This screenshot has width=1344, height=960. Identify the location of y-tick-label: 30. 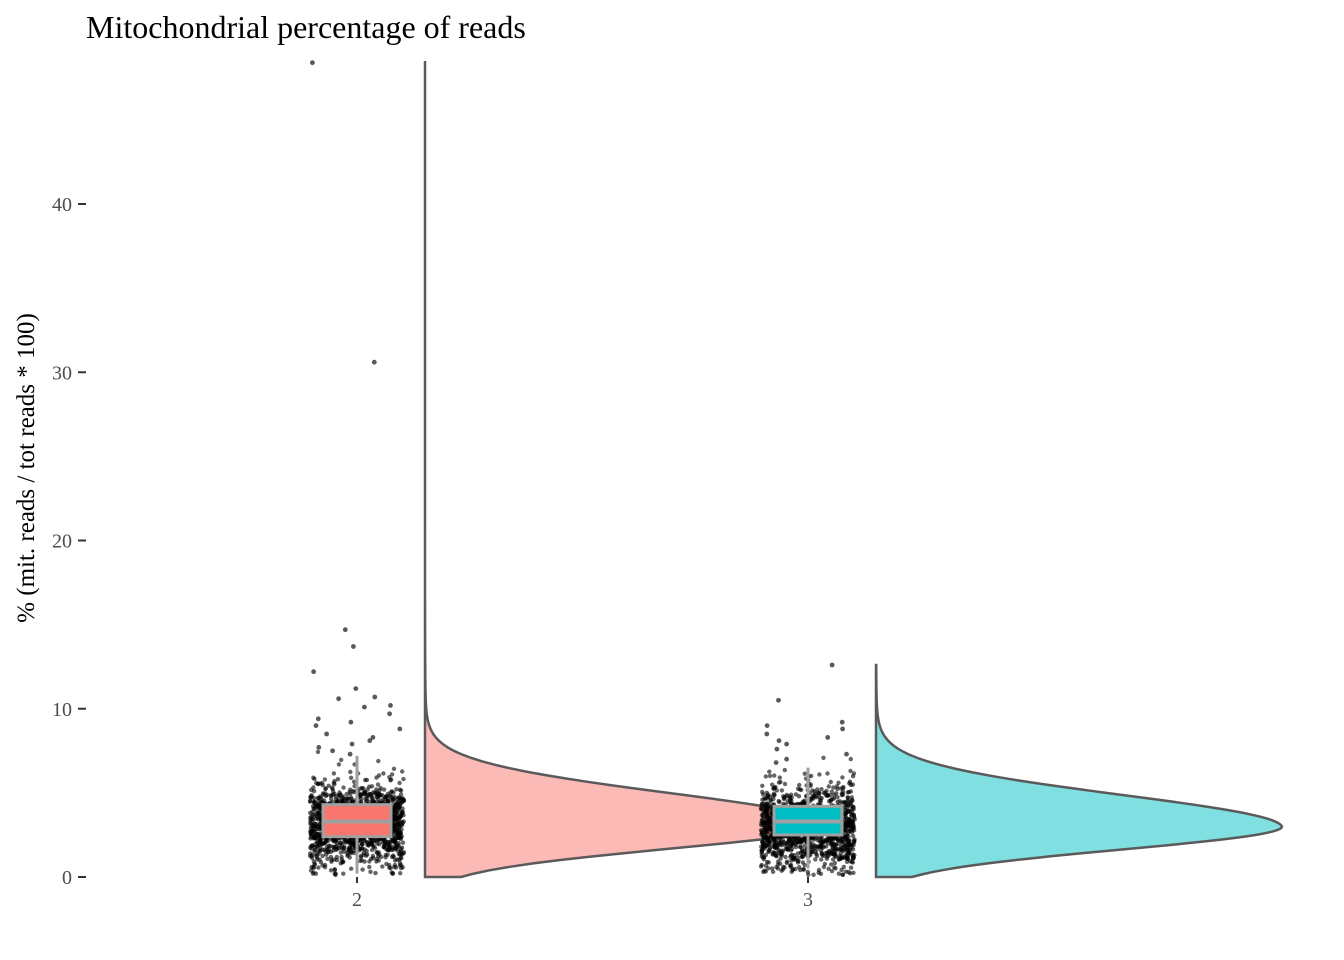
(62, 373).